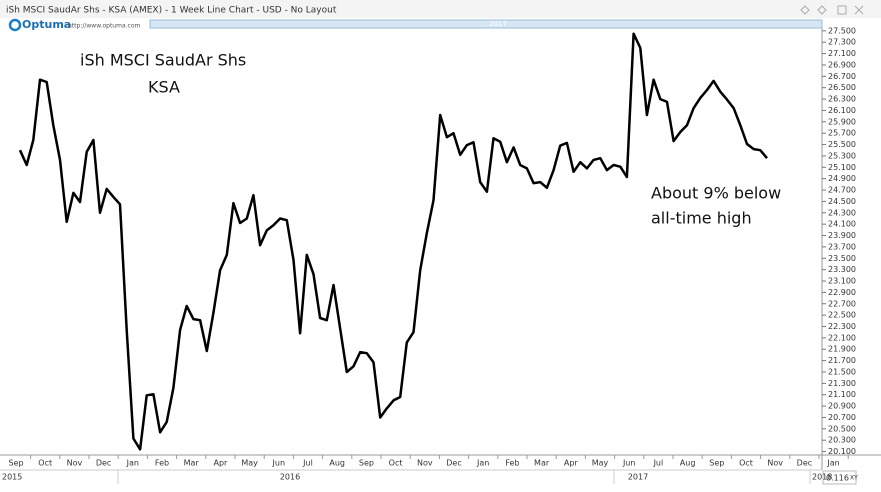  What do you see at coordinates (842, 167) in the screenshot?
I see `y-tick-label: 25.100` at bounding box center [842, 167].